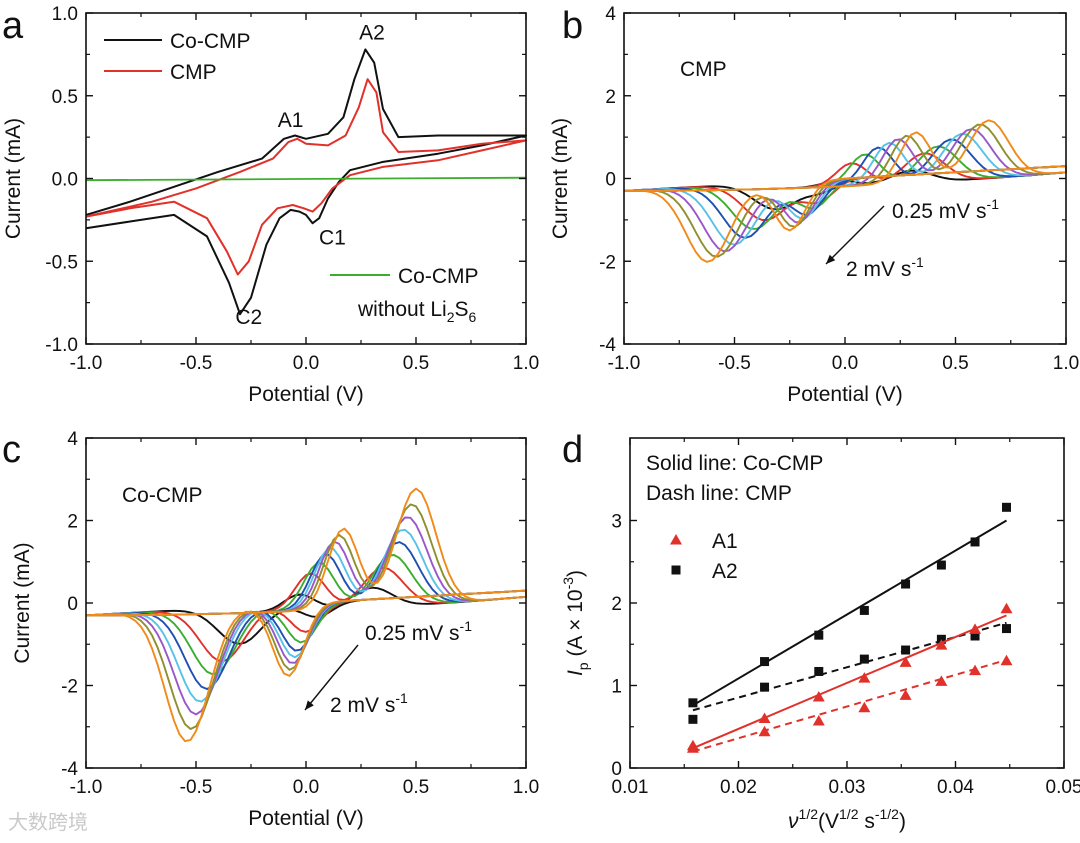 The width and height of the screenshot is (1080, 843). What do you see at coordinates (61, 262) in the screenshot?
I see `y-tick-label: -0.5` at bounding box center [61, 262].